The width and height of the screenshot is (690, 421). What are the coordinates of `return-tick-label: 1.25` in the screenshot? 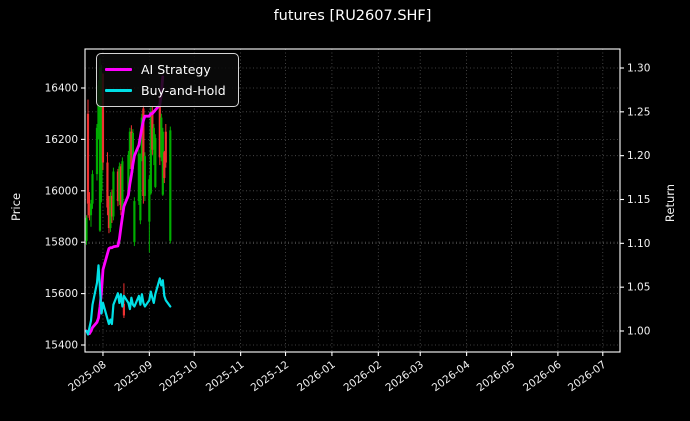 It's located at (638, 112).